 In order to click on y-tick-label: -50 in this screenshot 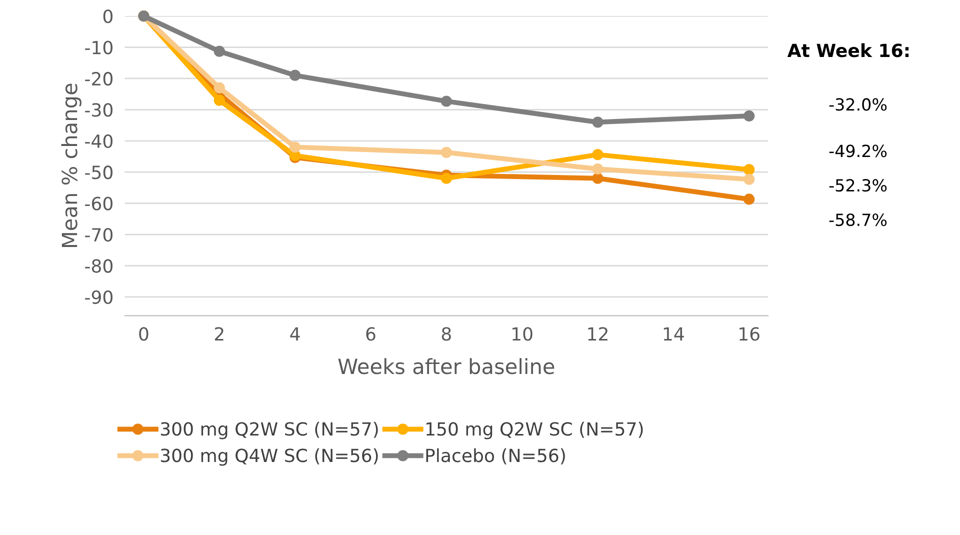, I will do `click(98, 173)`.